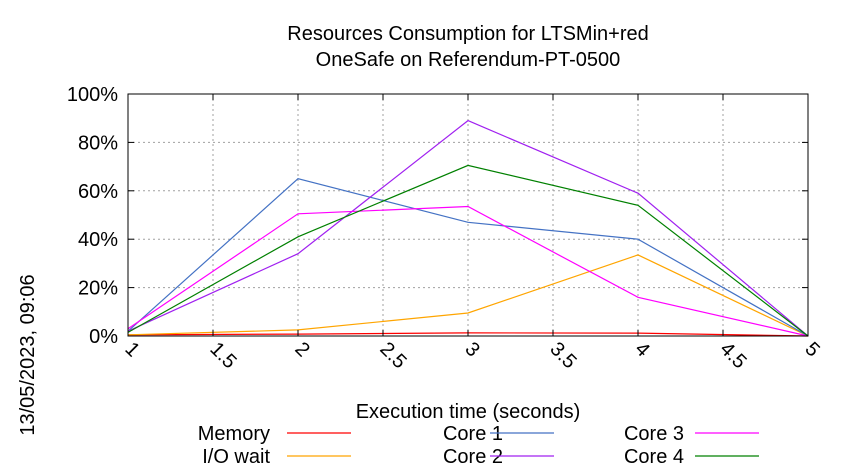 The image size is (850, 475). I want to click on x-tick-label: 2, so click(301, 349).